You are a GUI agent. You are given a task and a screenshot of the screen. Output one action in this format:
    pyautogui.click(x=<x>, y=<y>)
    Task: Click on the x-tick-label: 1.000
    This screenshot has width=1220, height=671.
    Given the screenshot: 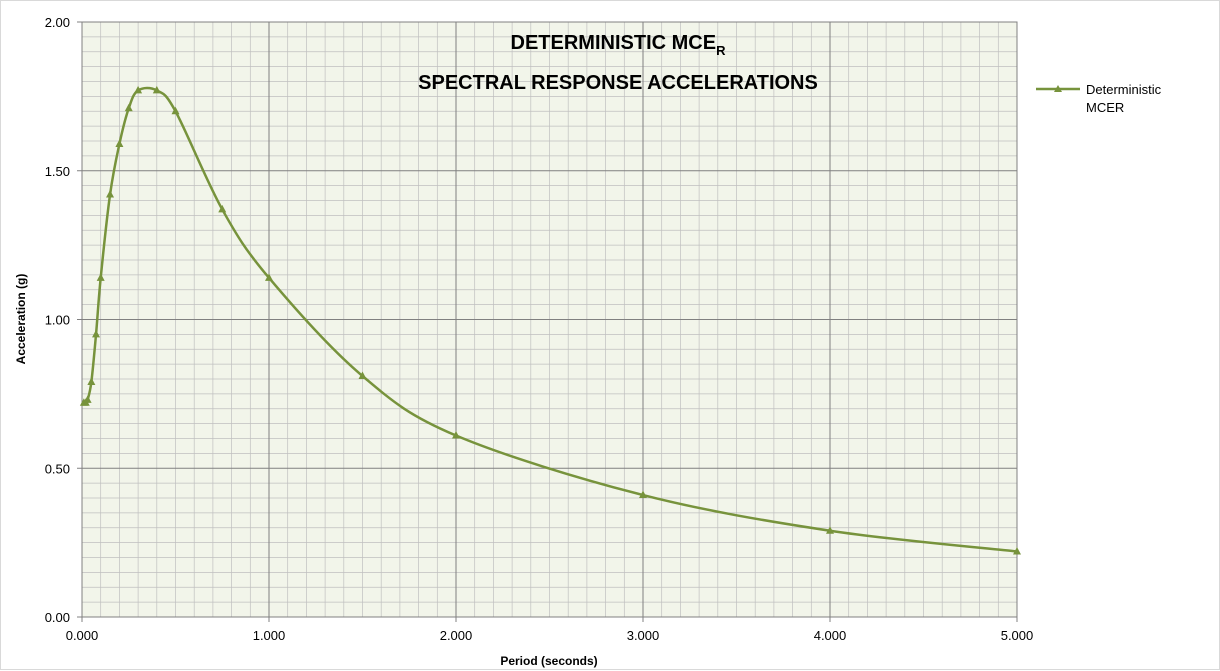 What is the action you would take?
    pyautogui.click(x=269, y=635)
    